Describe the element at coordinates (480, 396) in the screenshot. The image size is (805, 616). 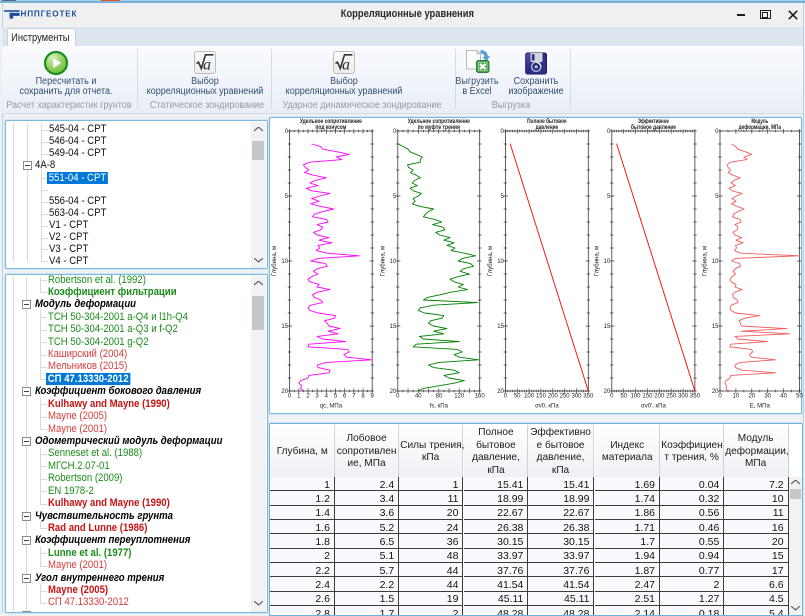
I see `svg-text: 160` at that location.